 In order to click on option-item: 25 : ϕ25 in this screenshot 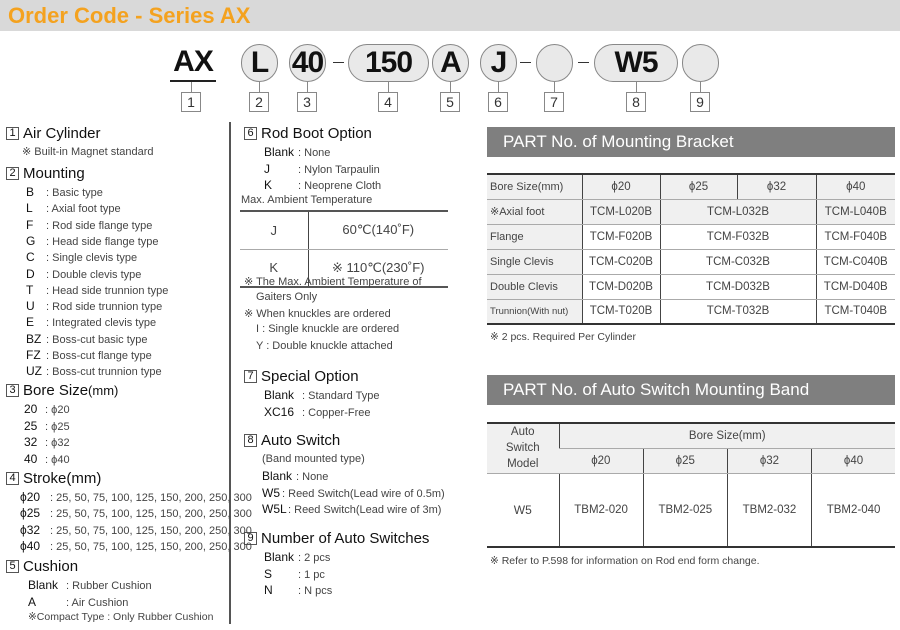, I will do `click(47, 425)`.